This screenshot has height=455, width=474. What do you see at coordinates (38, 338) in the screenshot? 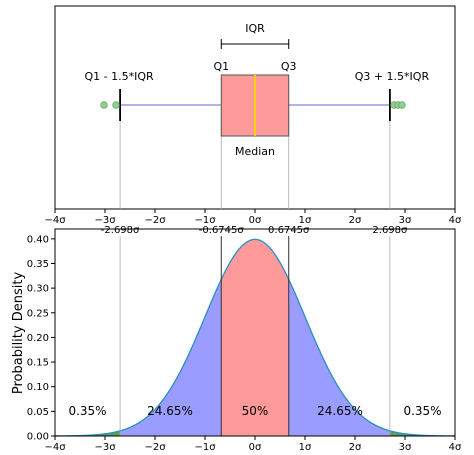
I see `y-tick-label: 0.20` at bounding box center [38, 338].